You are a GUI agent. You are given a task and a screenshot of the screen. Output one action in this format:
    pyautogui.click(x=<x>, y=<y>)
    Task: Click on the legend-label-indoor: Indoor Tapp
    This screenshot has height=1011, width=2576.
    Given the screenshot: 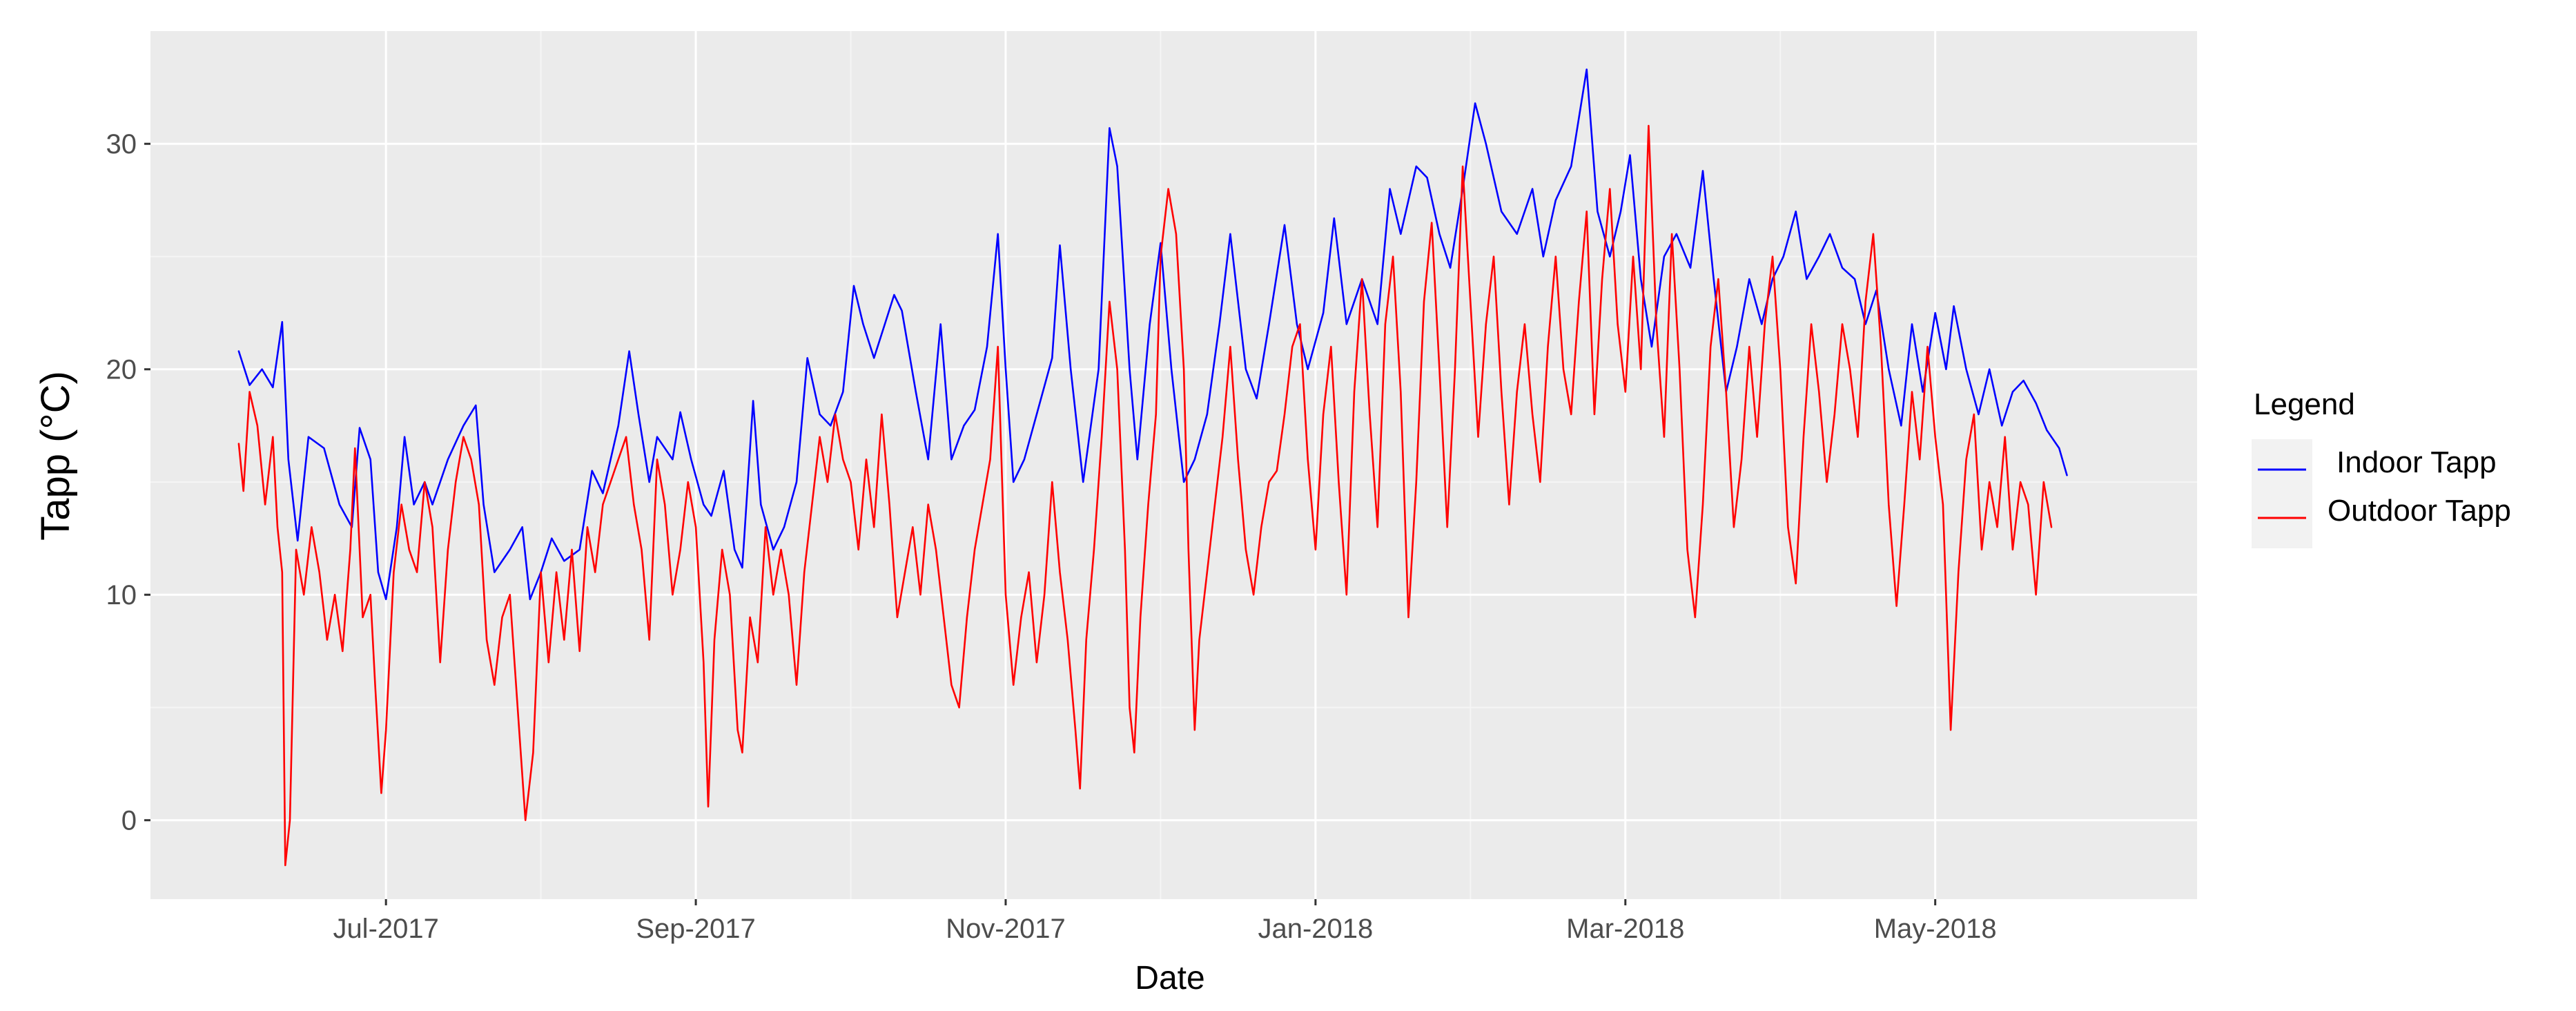 What is the action you would take?
    pyautogui.click(x=2416, y=462)
    